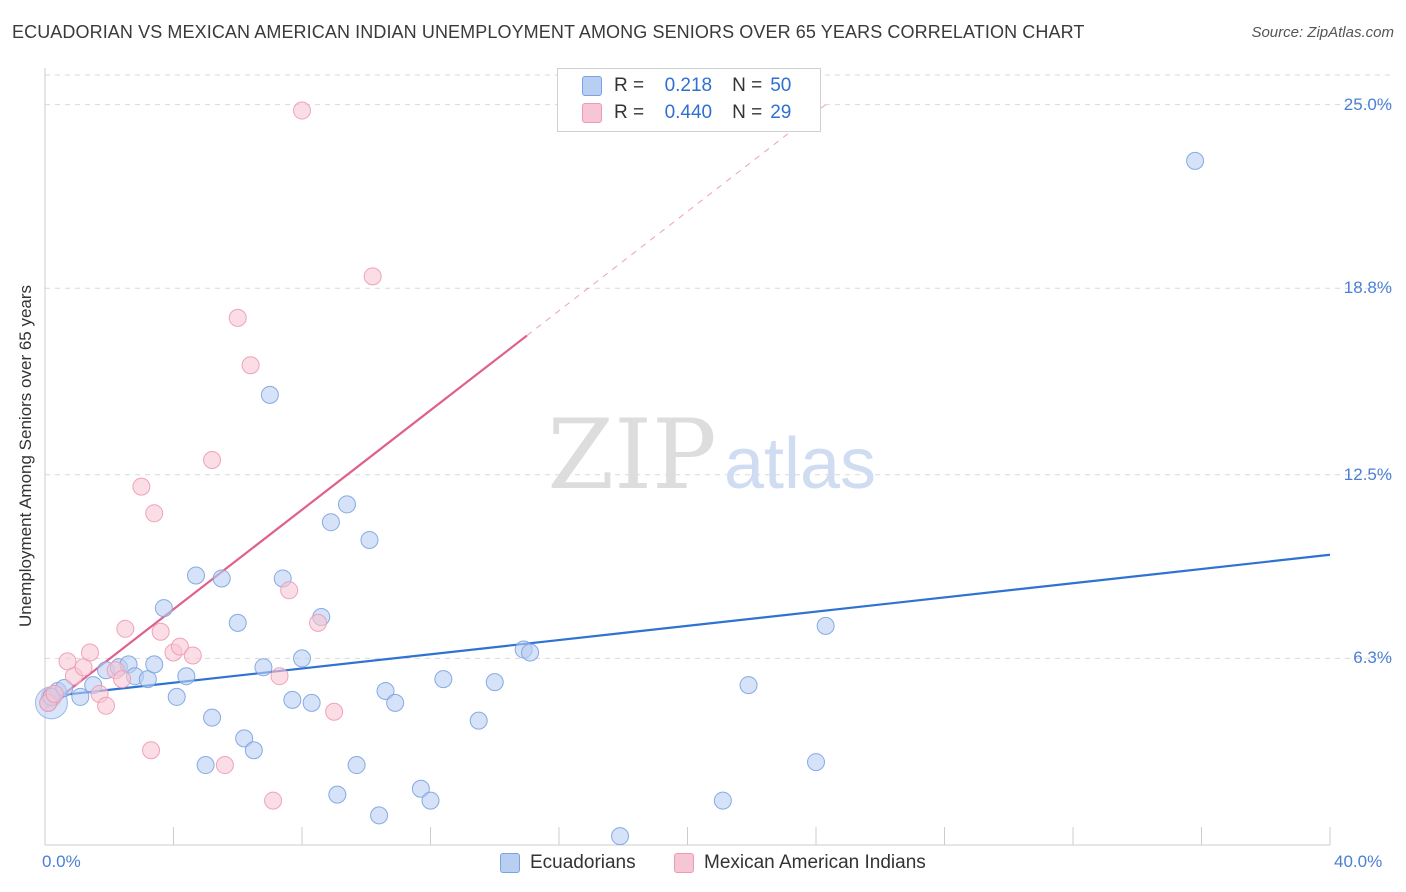 The height and width of the screenshot is (892, 1406). I want to click on source-credit: Source: ZipAtlas.com, so click(1322, 32).